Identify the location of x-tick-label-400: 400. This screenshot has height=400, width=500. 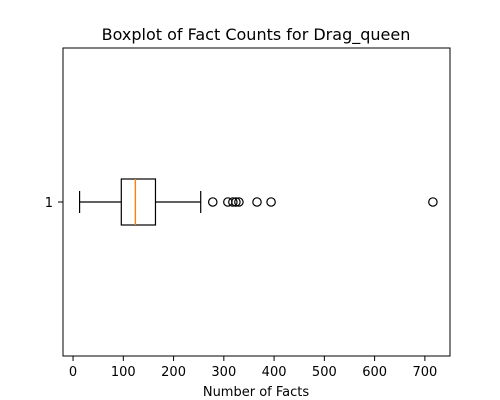
(274, 372).